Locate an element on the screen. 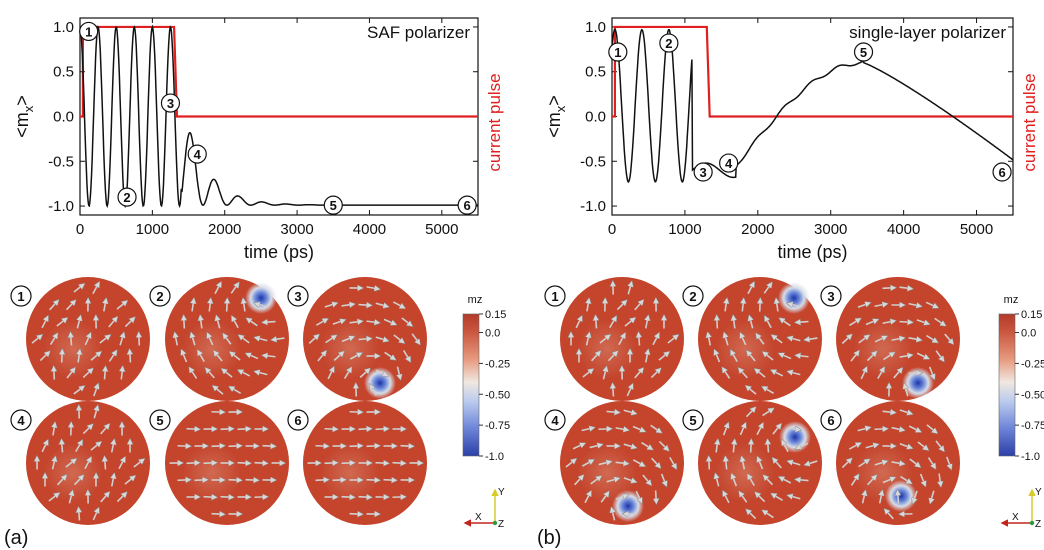 The width and height of the screenshot is (1044, 550). snapshot-label-circle is located at coordinates (298, 296).